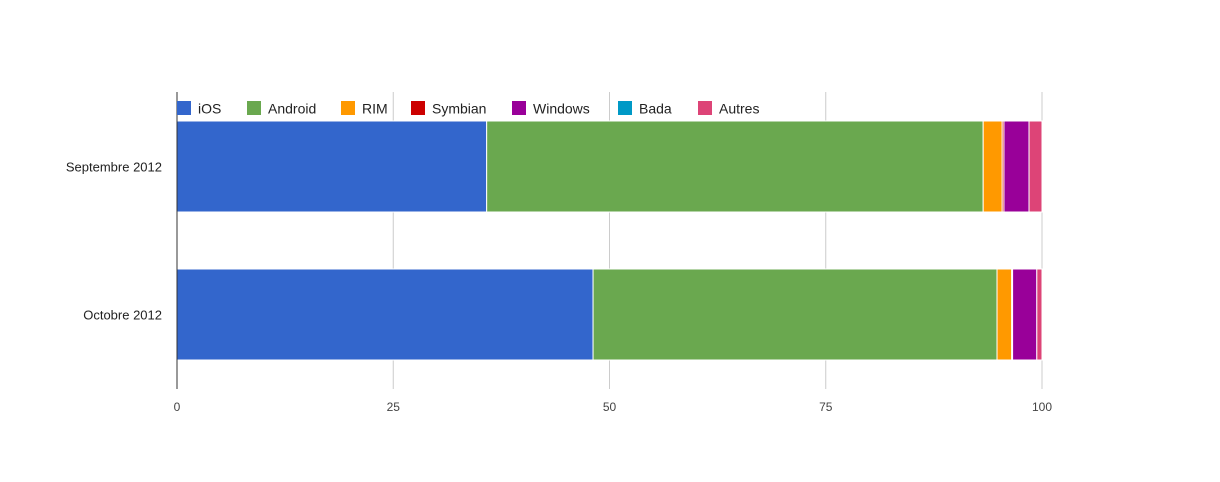  I want to click on legend-item-autres: Autres, so click(728, 109).